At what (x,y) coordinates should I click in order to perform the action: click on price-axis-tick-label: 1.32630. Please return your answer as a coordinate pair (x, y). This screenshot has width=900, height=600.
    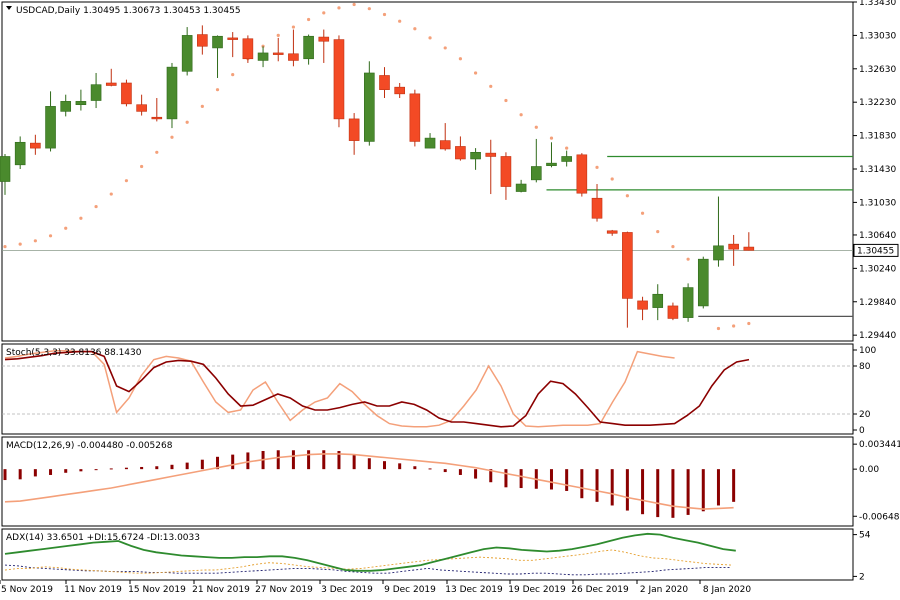
    Looking at the image, I should click on (877, 70).